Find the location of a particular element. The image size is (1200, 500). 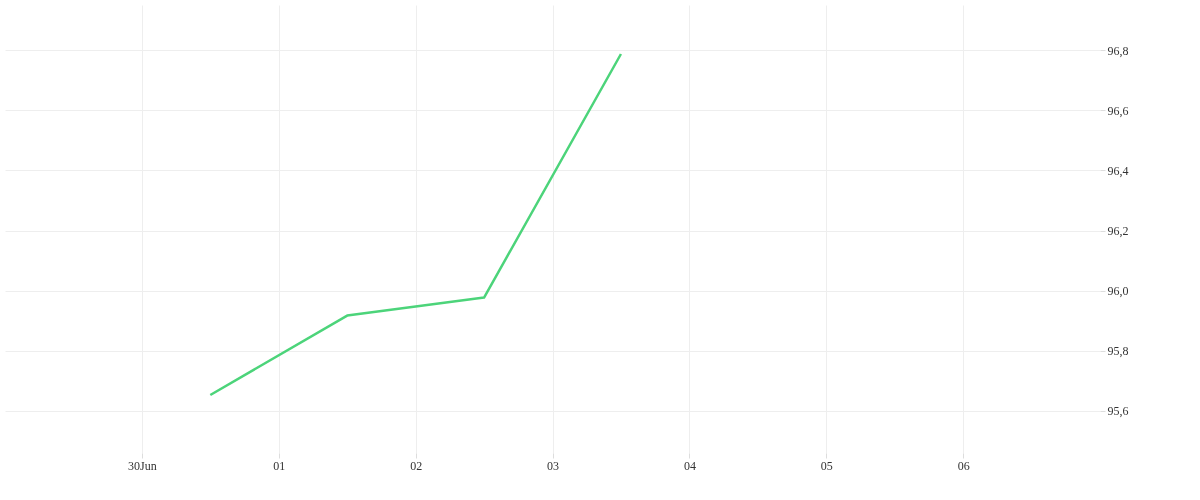

y-tick-label: 96,6 is located at coordinates (1118, 110).